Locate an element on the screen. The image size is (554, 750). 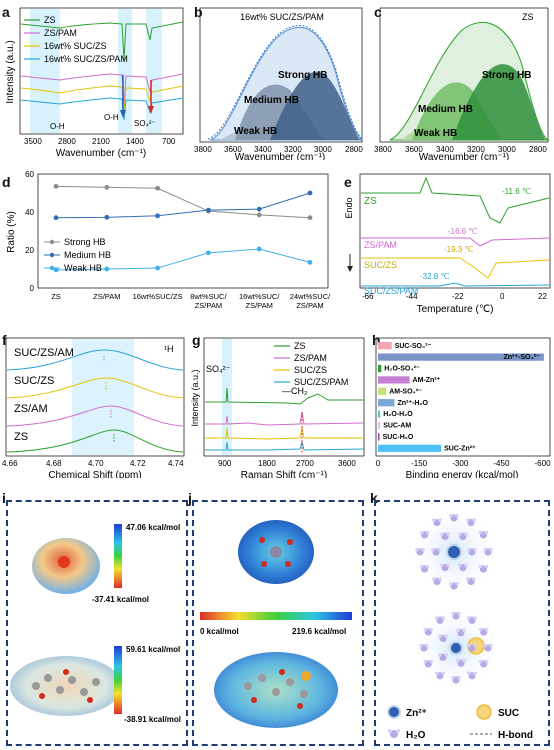
tick-label: 4.70 is located at coordinates (96, 463).